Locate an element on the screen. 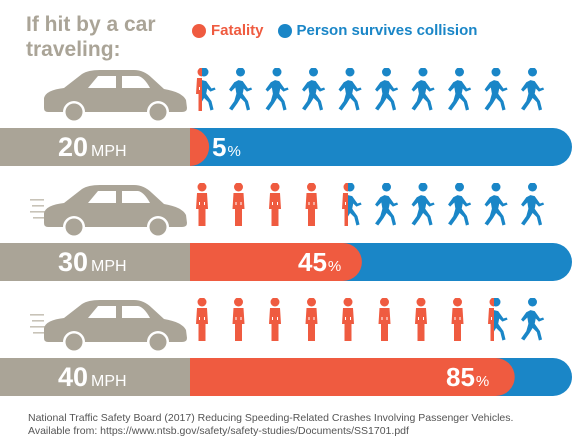 Image resolution: width=579 pixels, height=445 pixels. percent-value: 85 is located at coordinates (460, 377).